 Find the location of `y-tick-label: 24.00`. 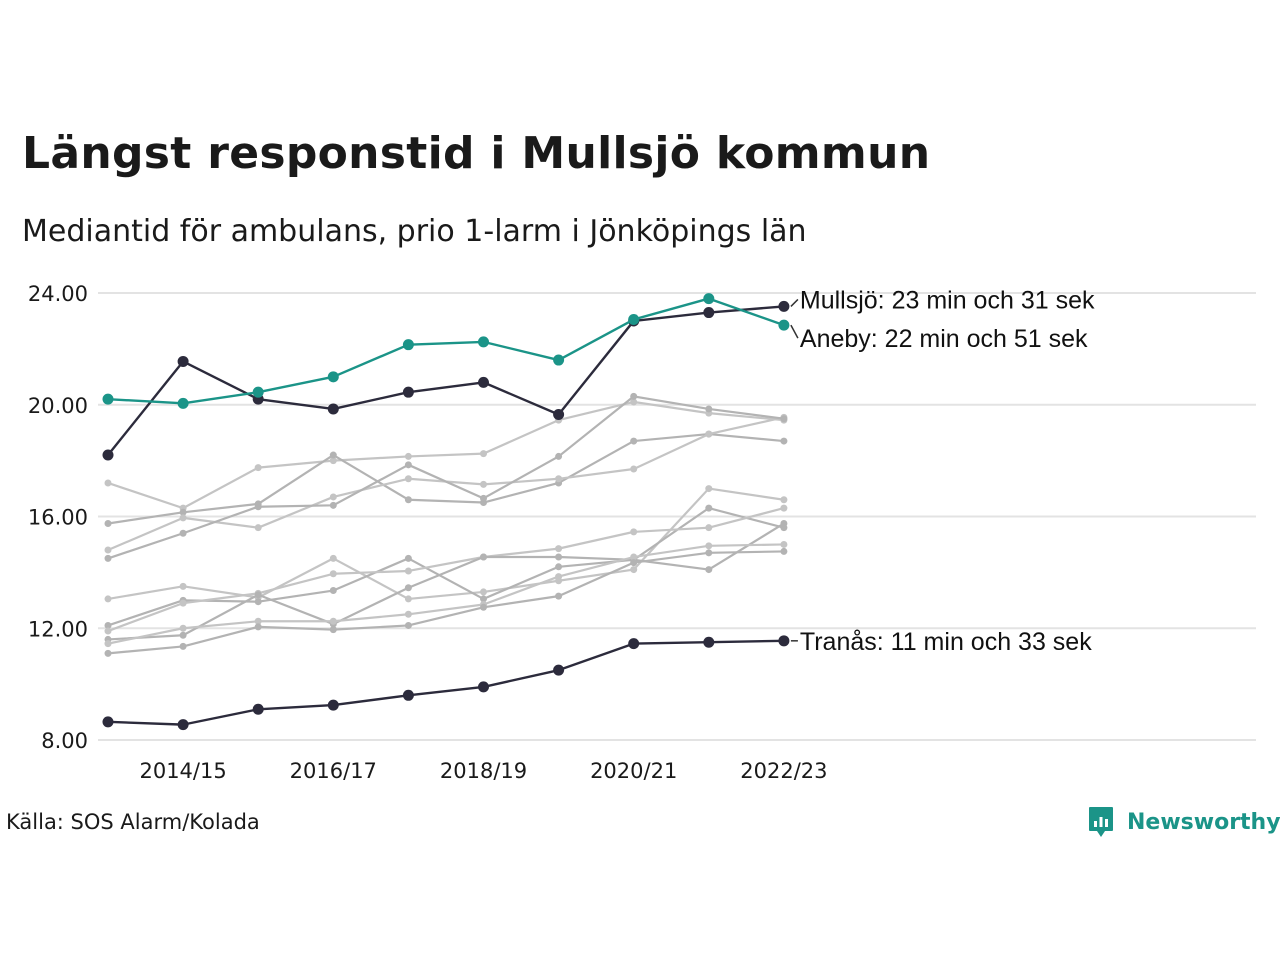

y-tick-label: 24.00 is located at coordinates (58, 294).